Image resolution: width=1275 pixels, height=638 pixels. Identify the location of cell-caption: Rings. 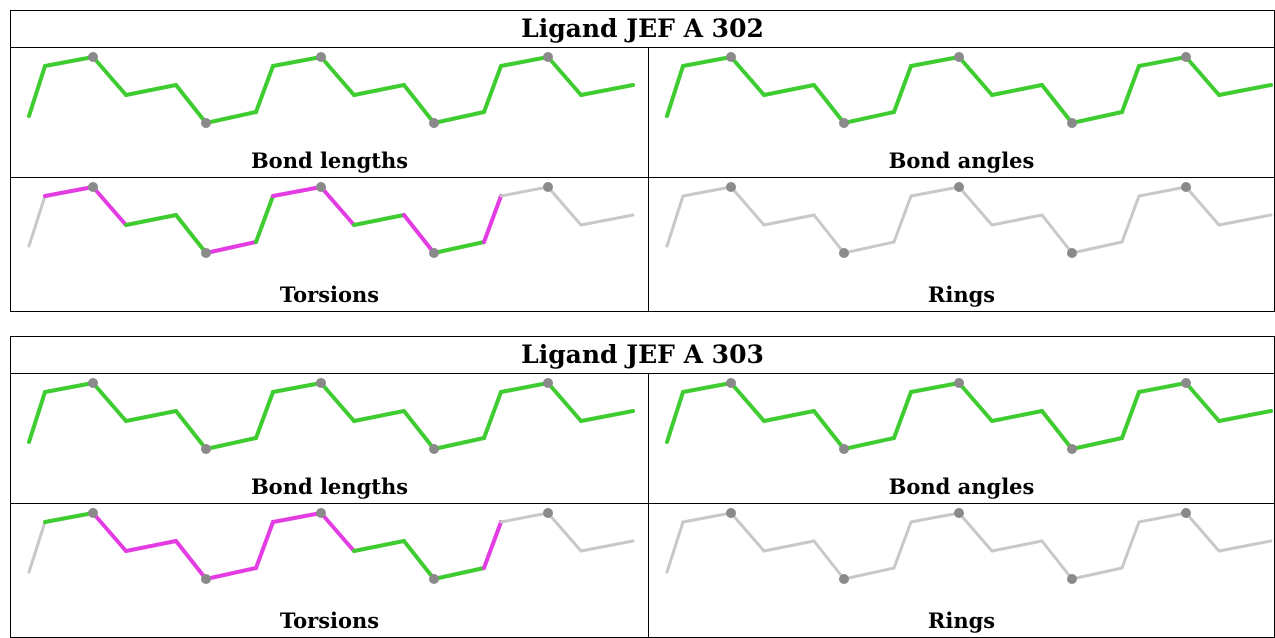
(961, 294).